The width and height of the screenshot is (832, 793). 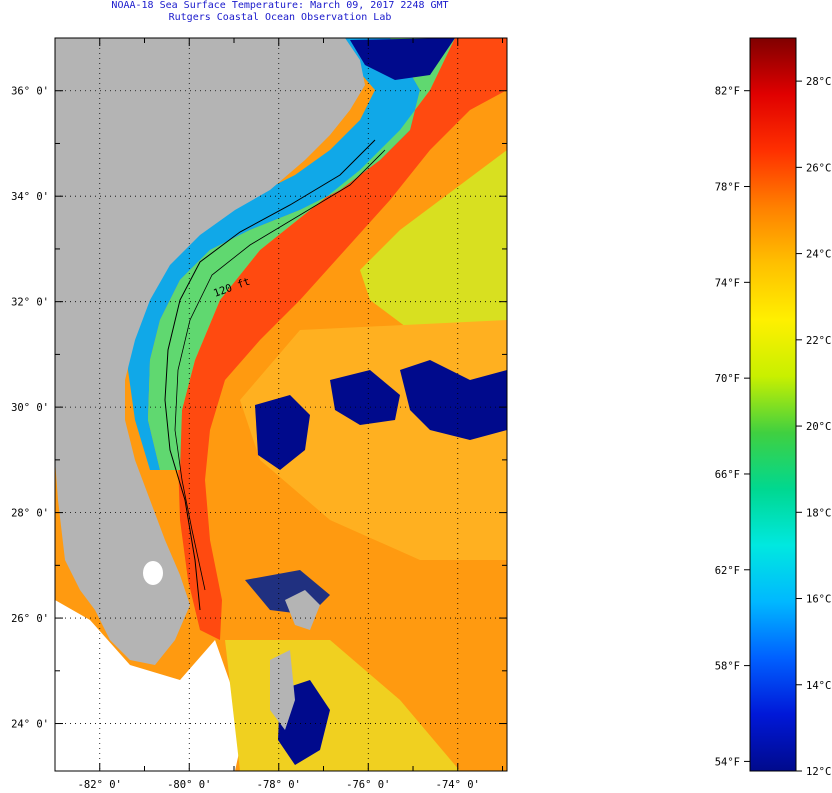 What do you see at coordinates (30, 619) in the screenshot?
I see `lat-label: 26° 0'` at bounding box center [30, 619].